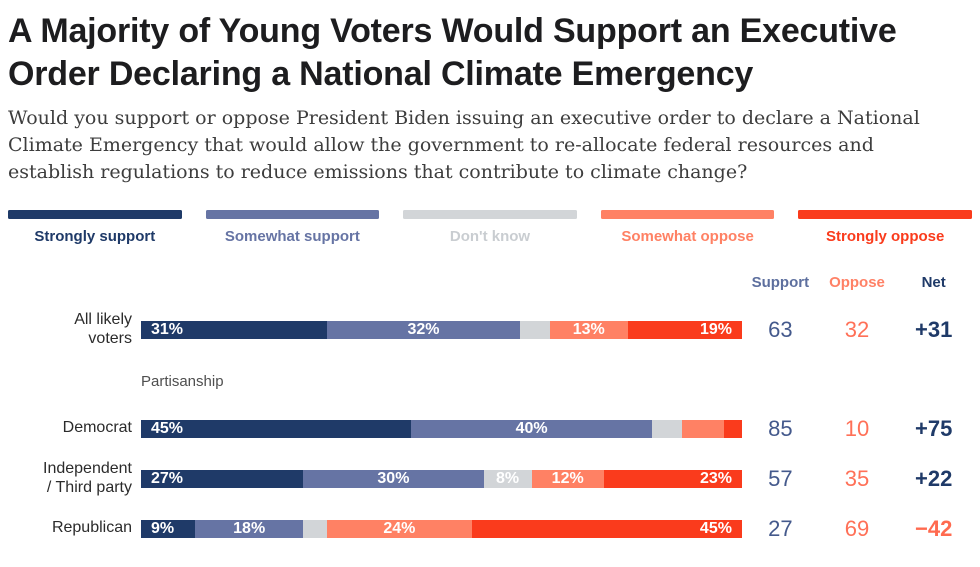 Image resolution: width=980 pixels, height=567 pixels. What do you see at coordinates (684, 330) in the screenshot?
I see `segment-strongly-oppose: 19%` at bounding box center [684, 330].